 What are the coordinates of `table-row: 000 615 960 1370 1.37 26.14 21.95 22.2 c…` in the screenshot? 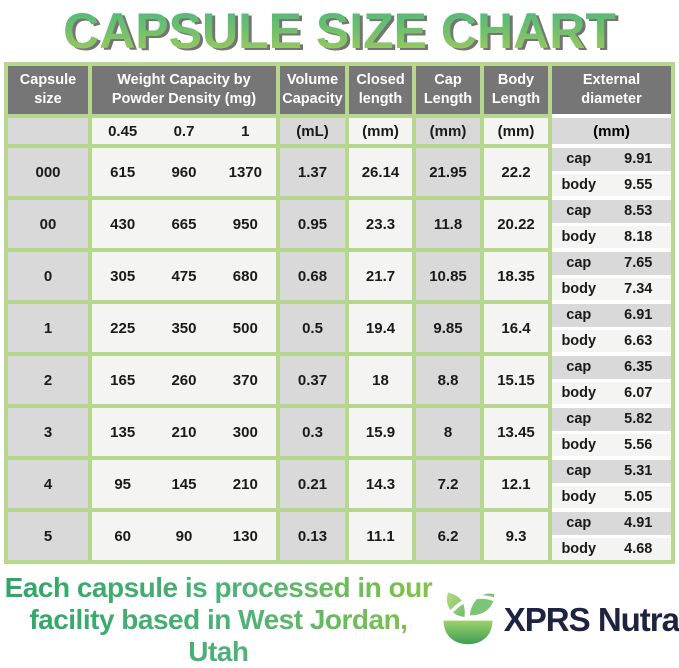 It's located at (339, 170).